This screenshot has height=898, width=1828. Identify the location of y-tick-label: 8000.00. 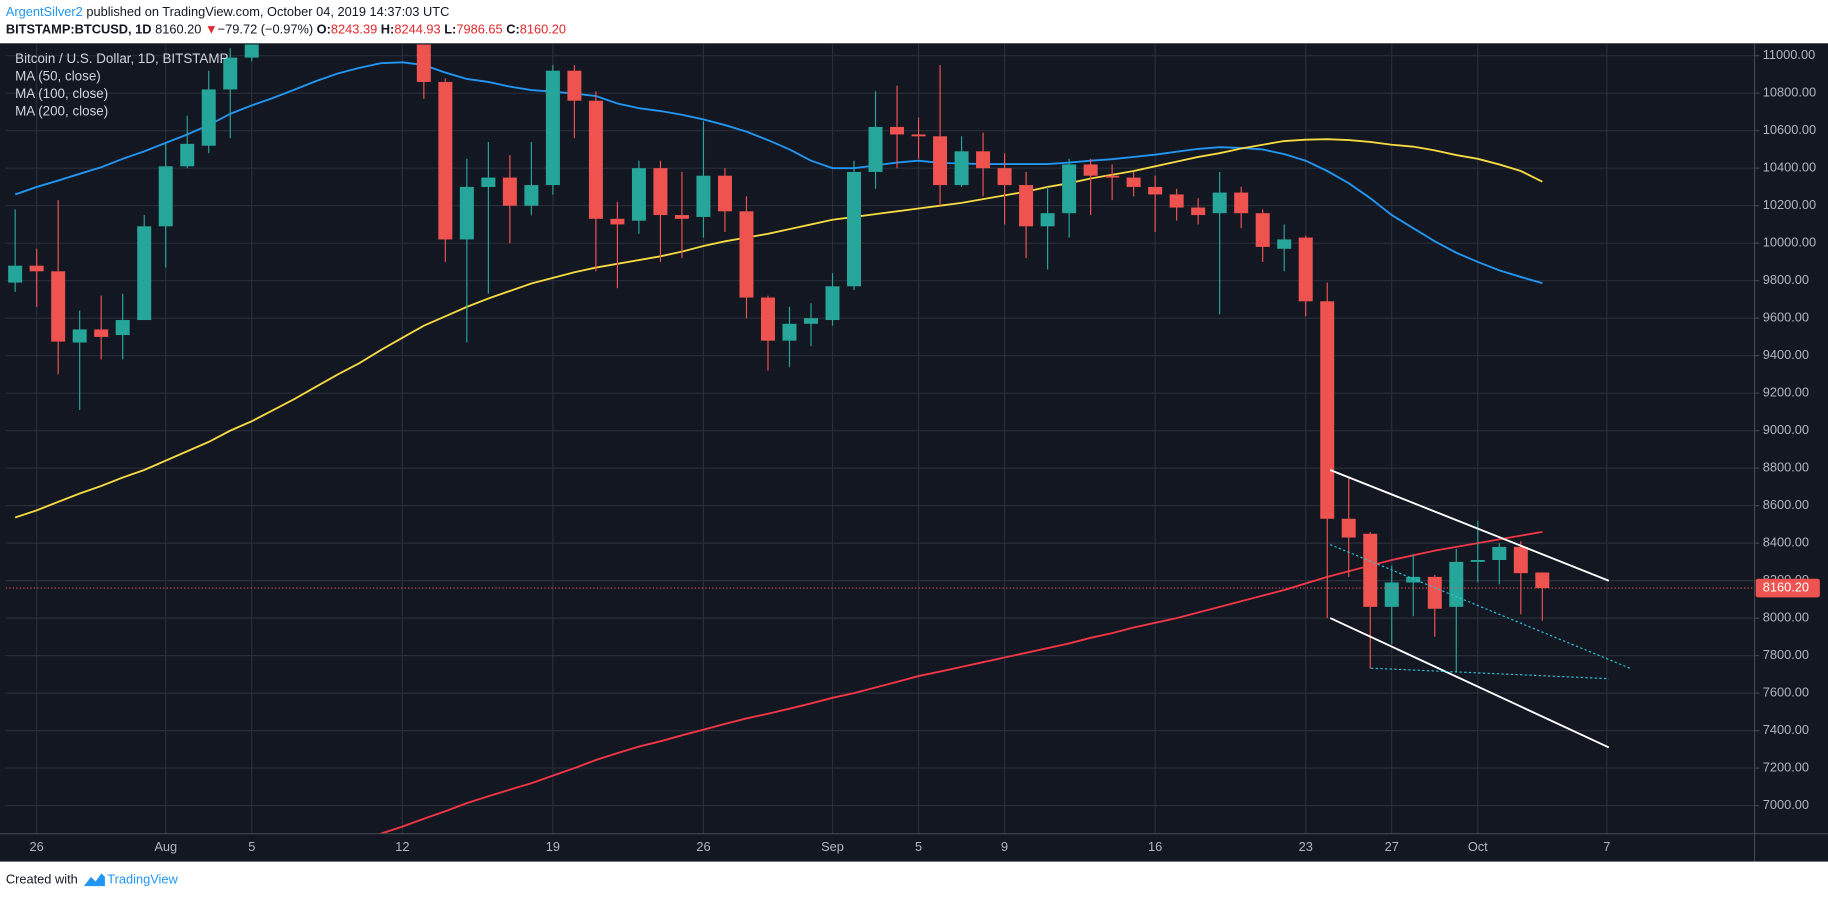
(1786, 617).